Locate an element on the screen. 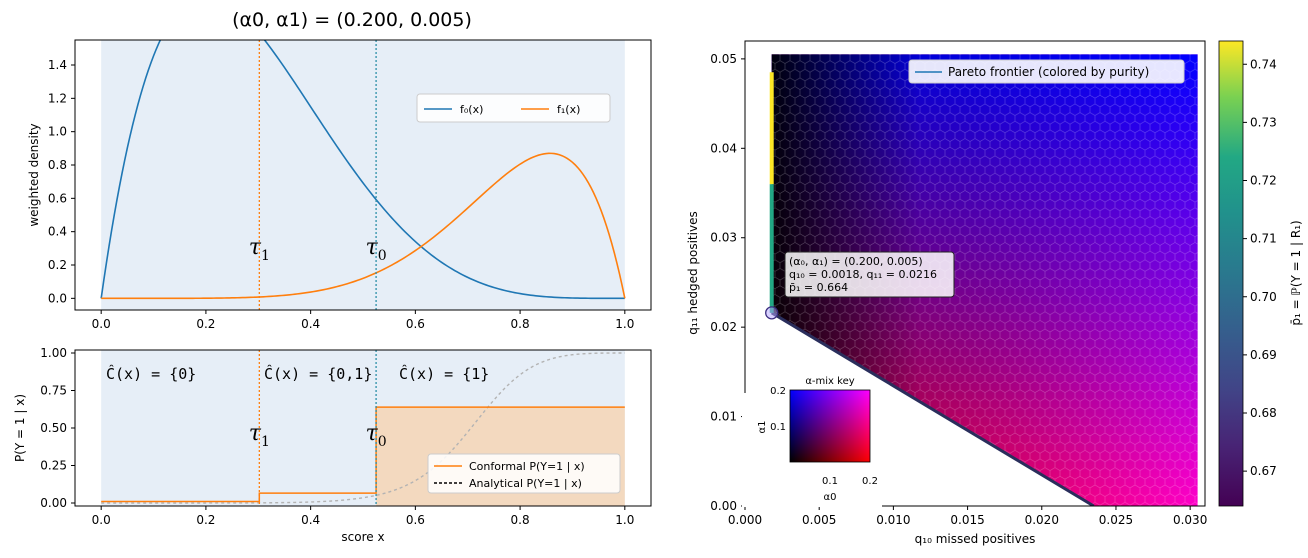 The width and height of the screenshot is (1308, 558). y-tick-label: 0.6 is located at coordinates (57, 198).